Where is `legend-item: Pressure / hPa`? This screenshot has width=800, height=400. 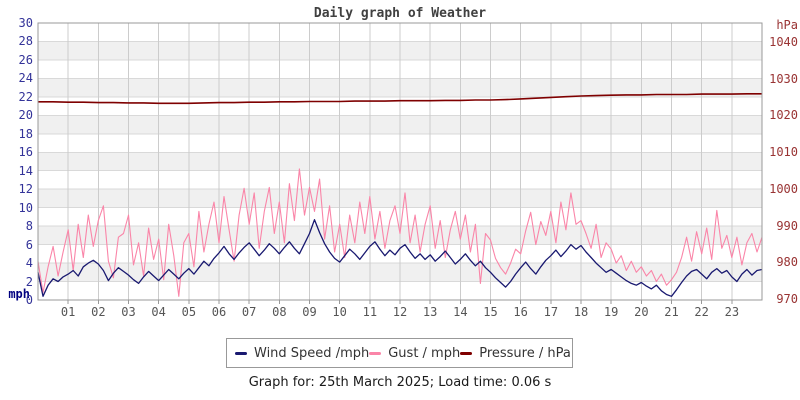
legend-item: Pressure / hPa is located at coordinates (515, 353).